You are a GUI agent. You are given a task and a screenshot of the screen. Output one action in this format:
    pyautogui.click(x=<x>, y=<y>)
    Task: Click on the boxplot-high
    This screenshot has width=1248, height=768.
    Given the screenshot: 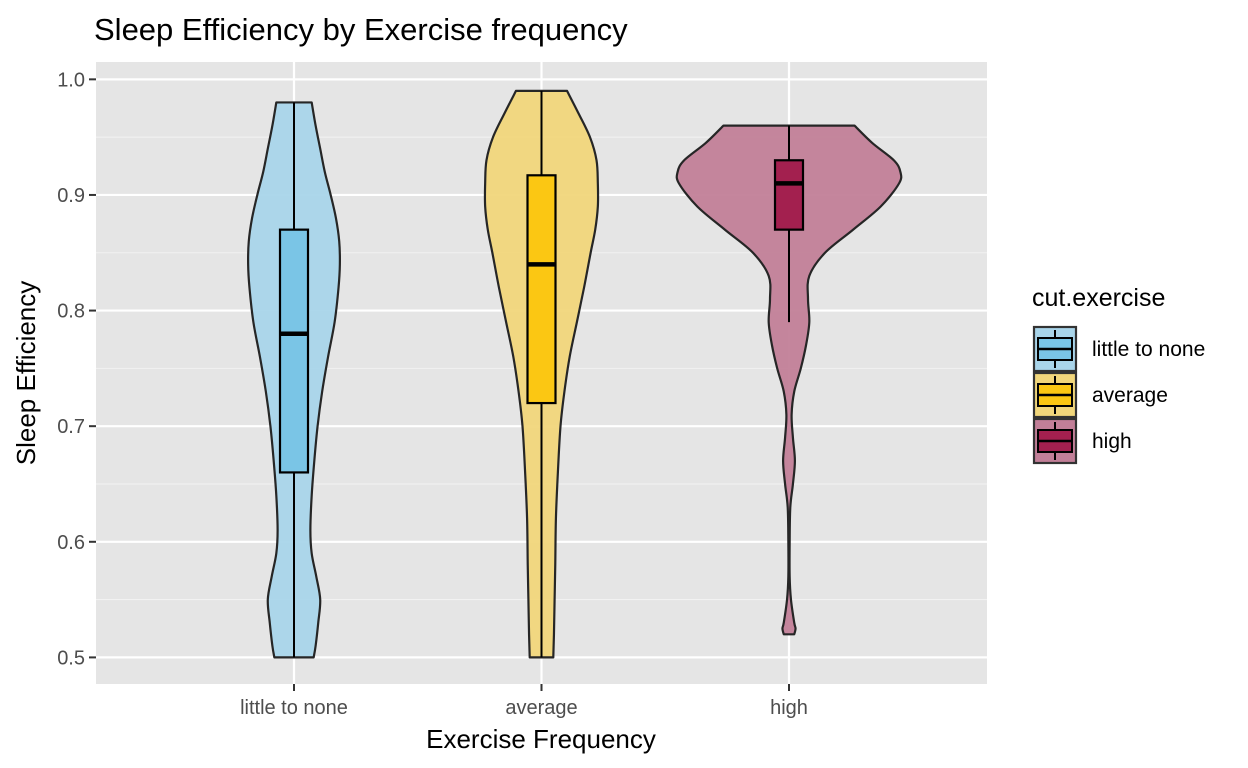 What is the action you would take?
    pyautogui.click(x=789, y=224)
    